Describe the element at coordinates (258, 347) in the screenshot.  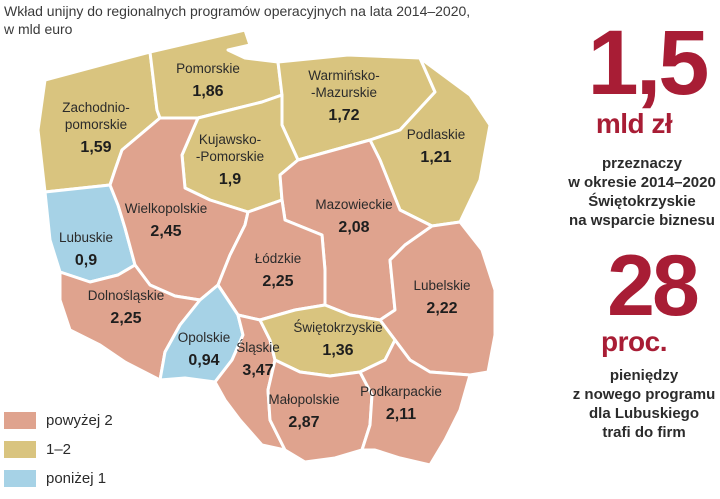
I see `region-name-slaskie: Śląskie` at that location.